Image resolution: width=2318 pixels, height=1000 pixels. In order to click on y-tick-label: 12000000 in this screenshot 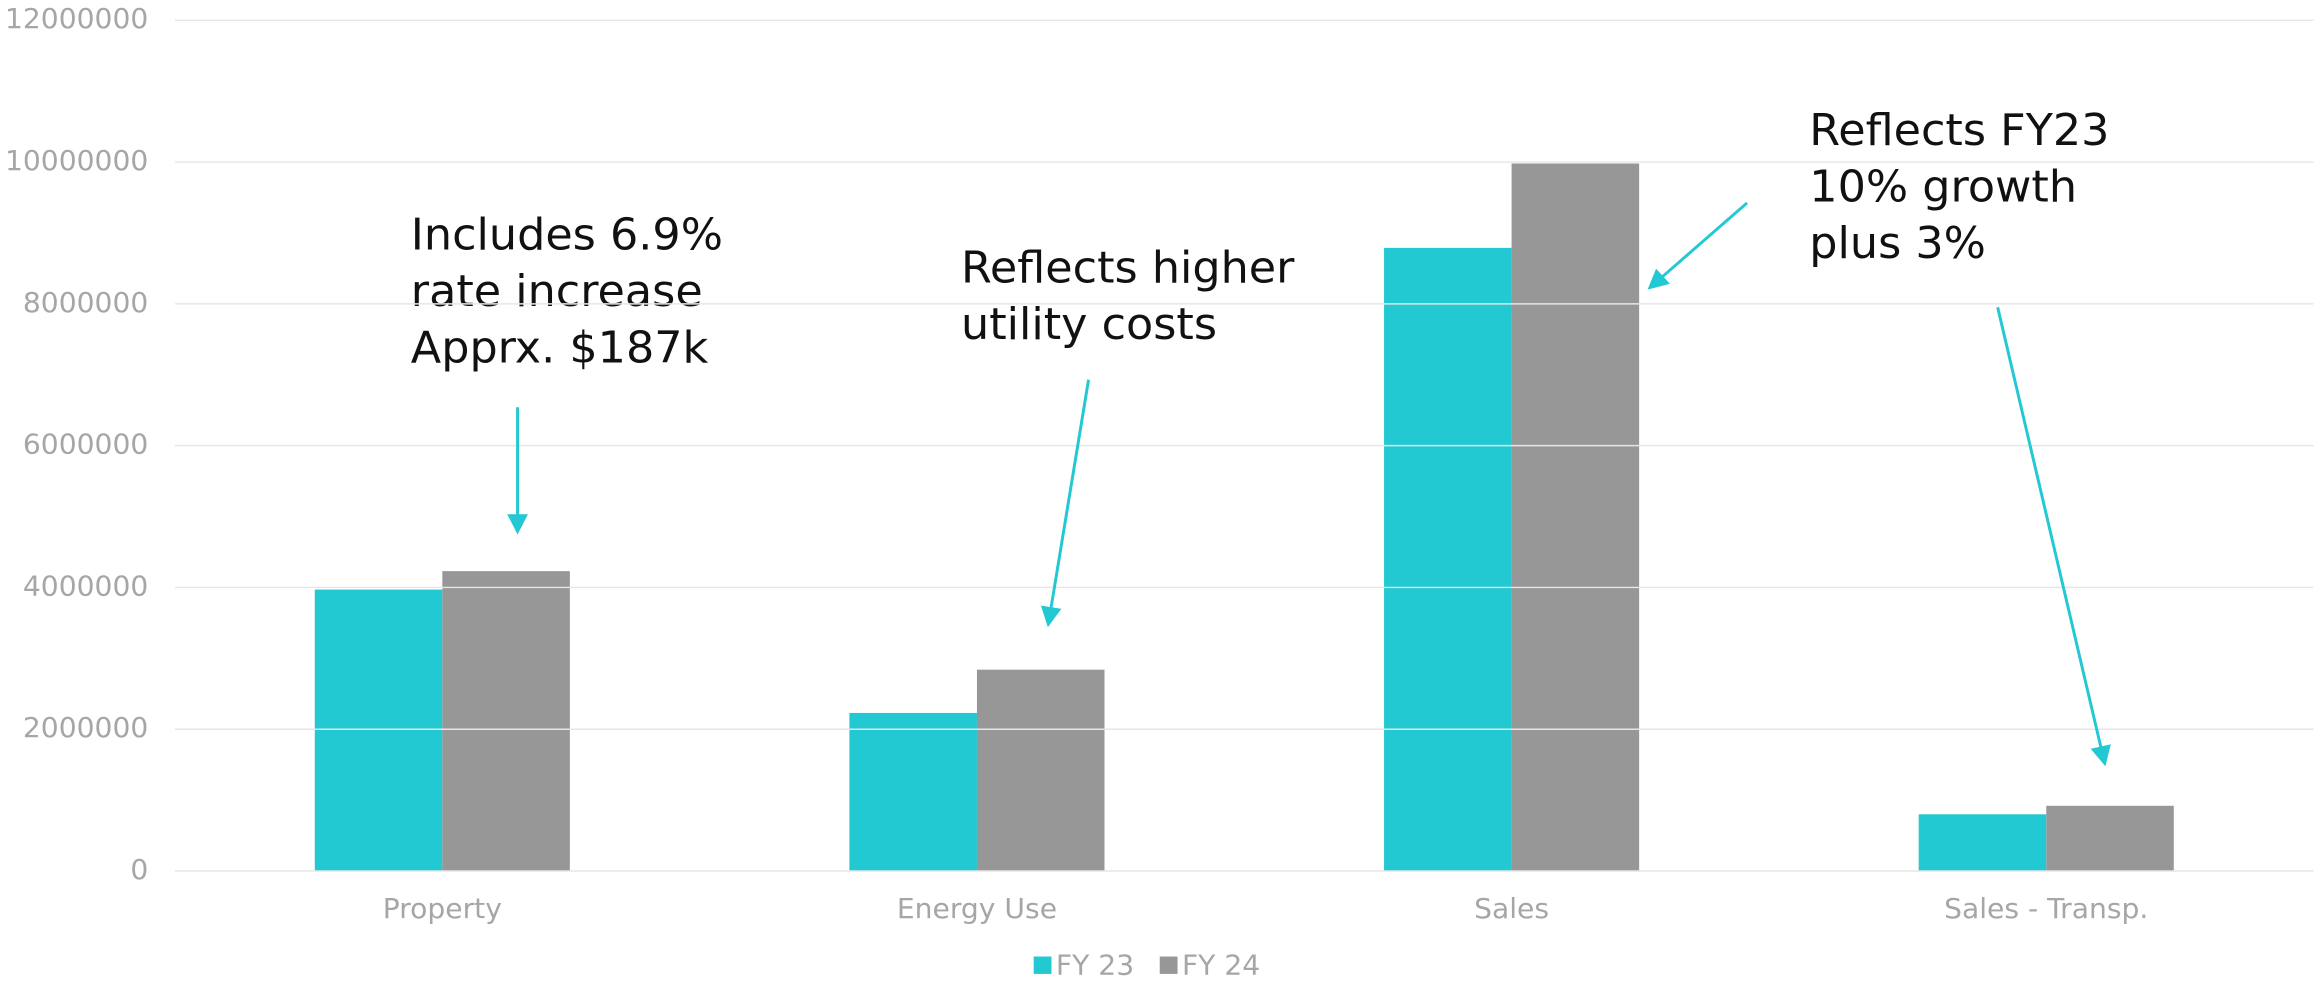, I will do `click(76, 18)`.